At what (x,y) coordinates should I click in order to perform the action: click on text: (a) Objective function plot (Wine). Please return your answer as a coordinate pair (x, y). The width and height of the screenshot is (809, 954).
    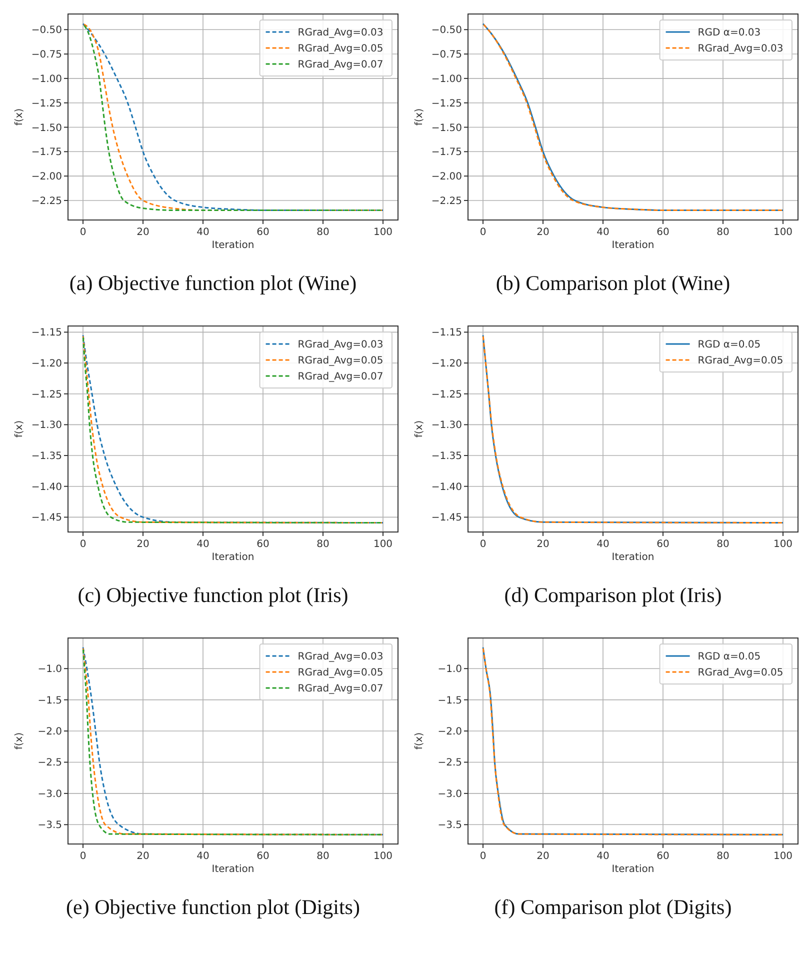
    Looking at the image, I should click on (213, 283).